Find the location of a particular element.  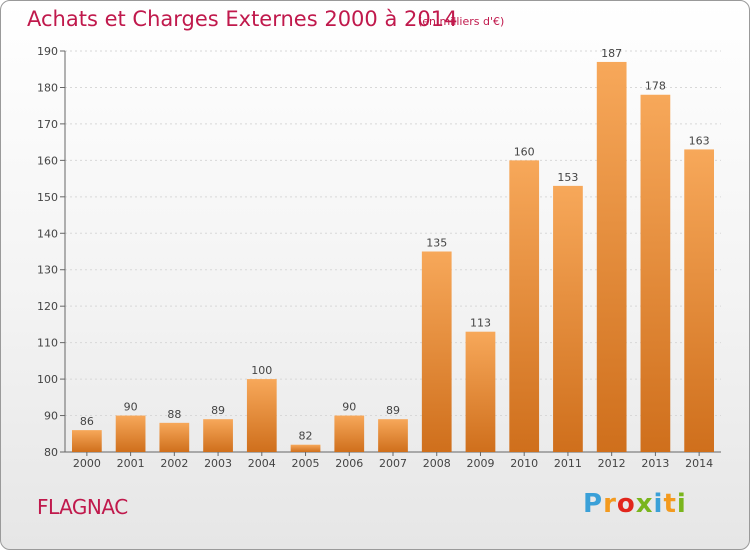

data-label: 160 is located at coordinates (524, 151).